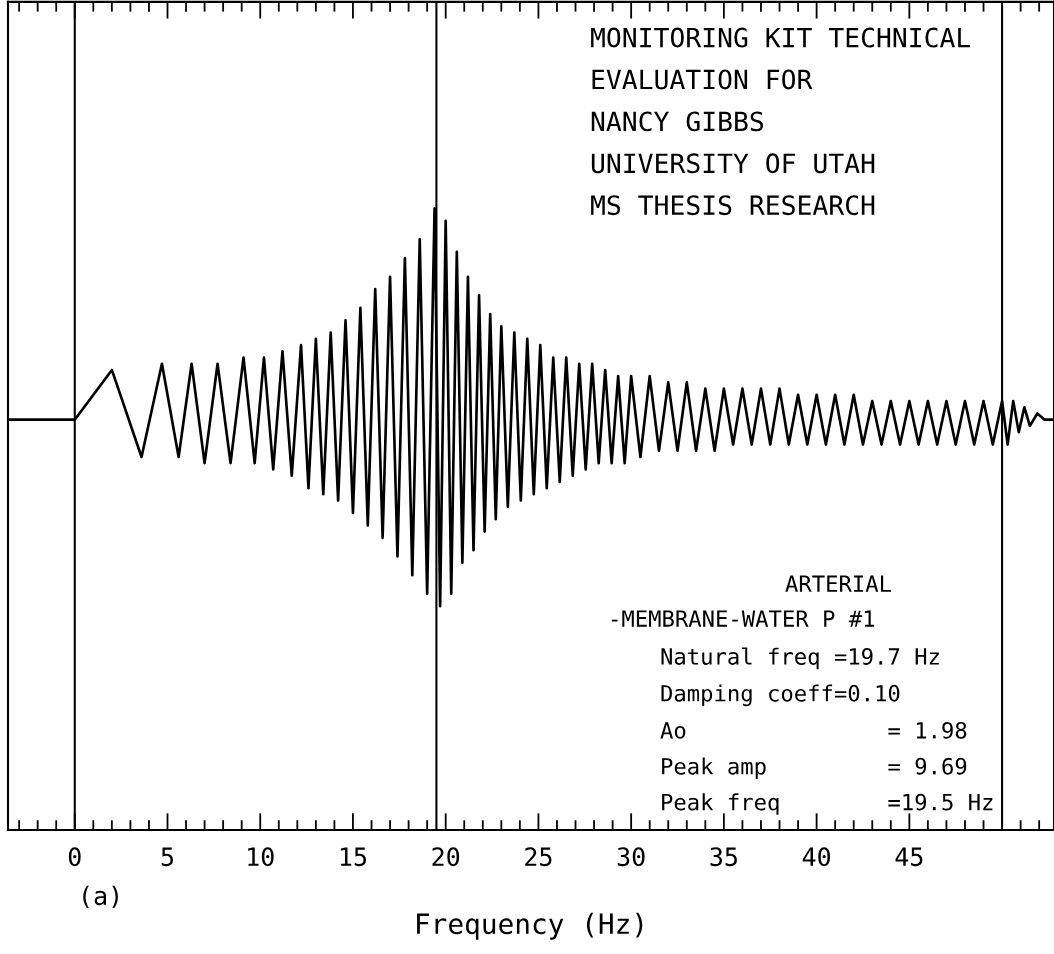 This screenshot has height=954, width=1054. What do you see at coordinates (631, 857) in the screenshot?
I see `x-tick-label: 30` at bounding box center [631, 857].